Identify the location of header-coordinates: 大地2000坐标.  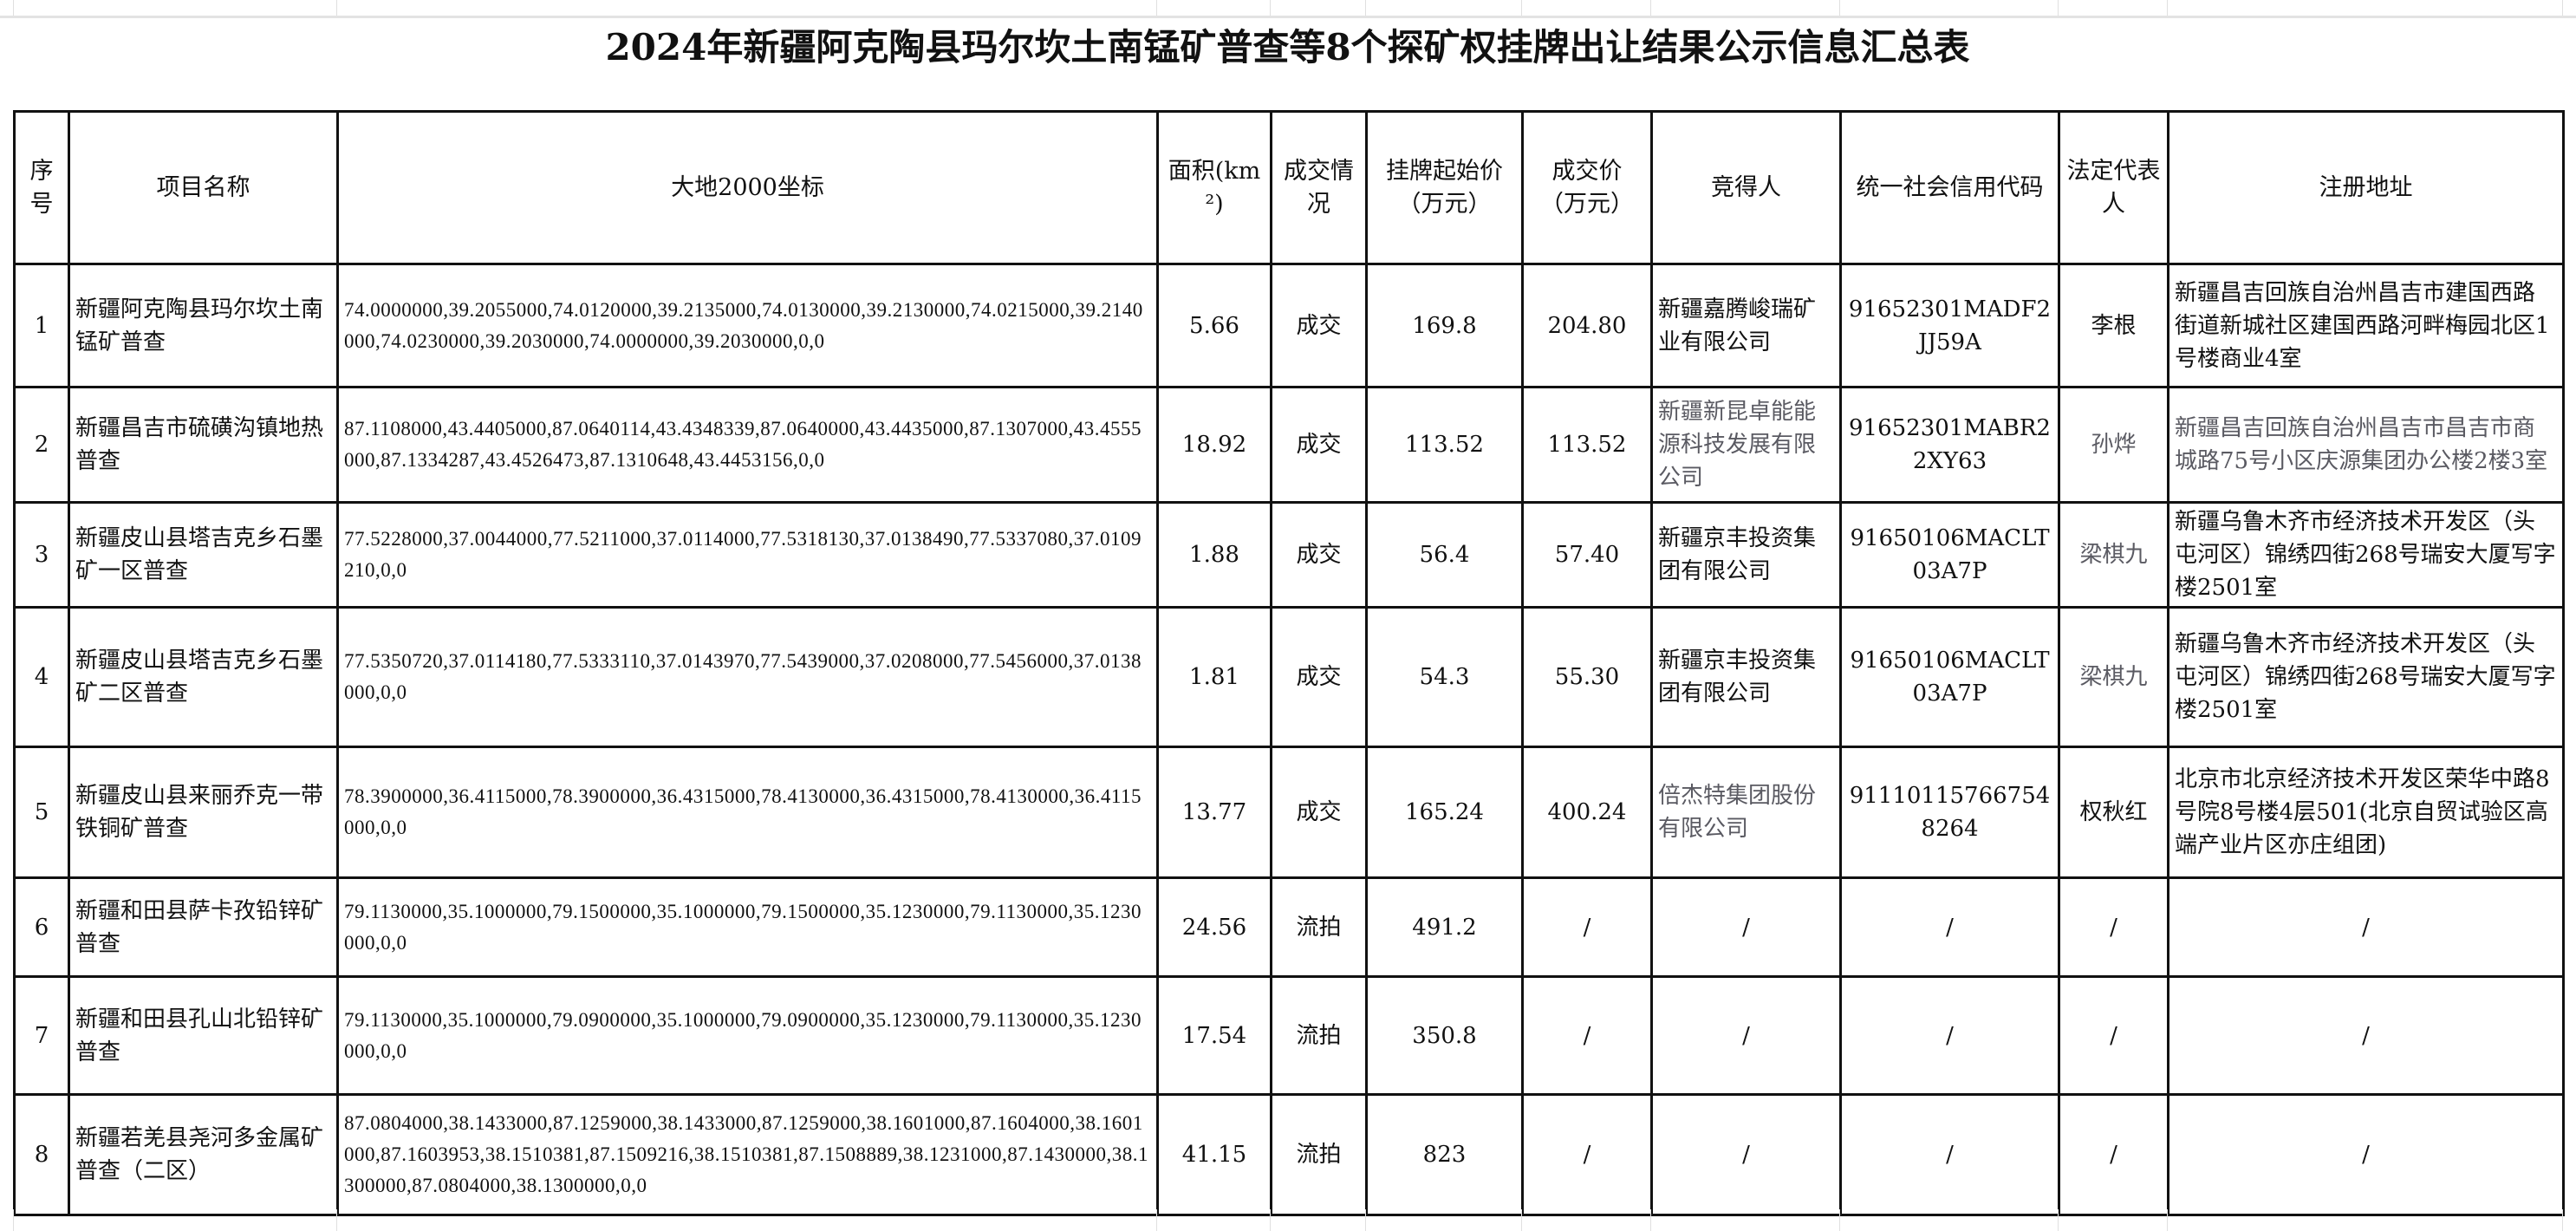
(747, 187).